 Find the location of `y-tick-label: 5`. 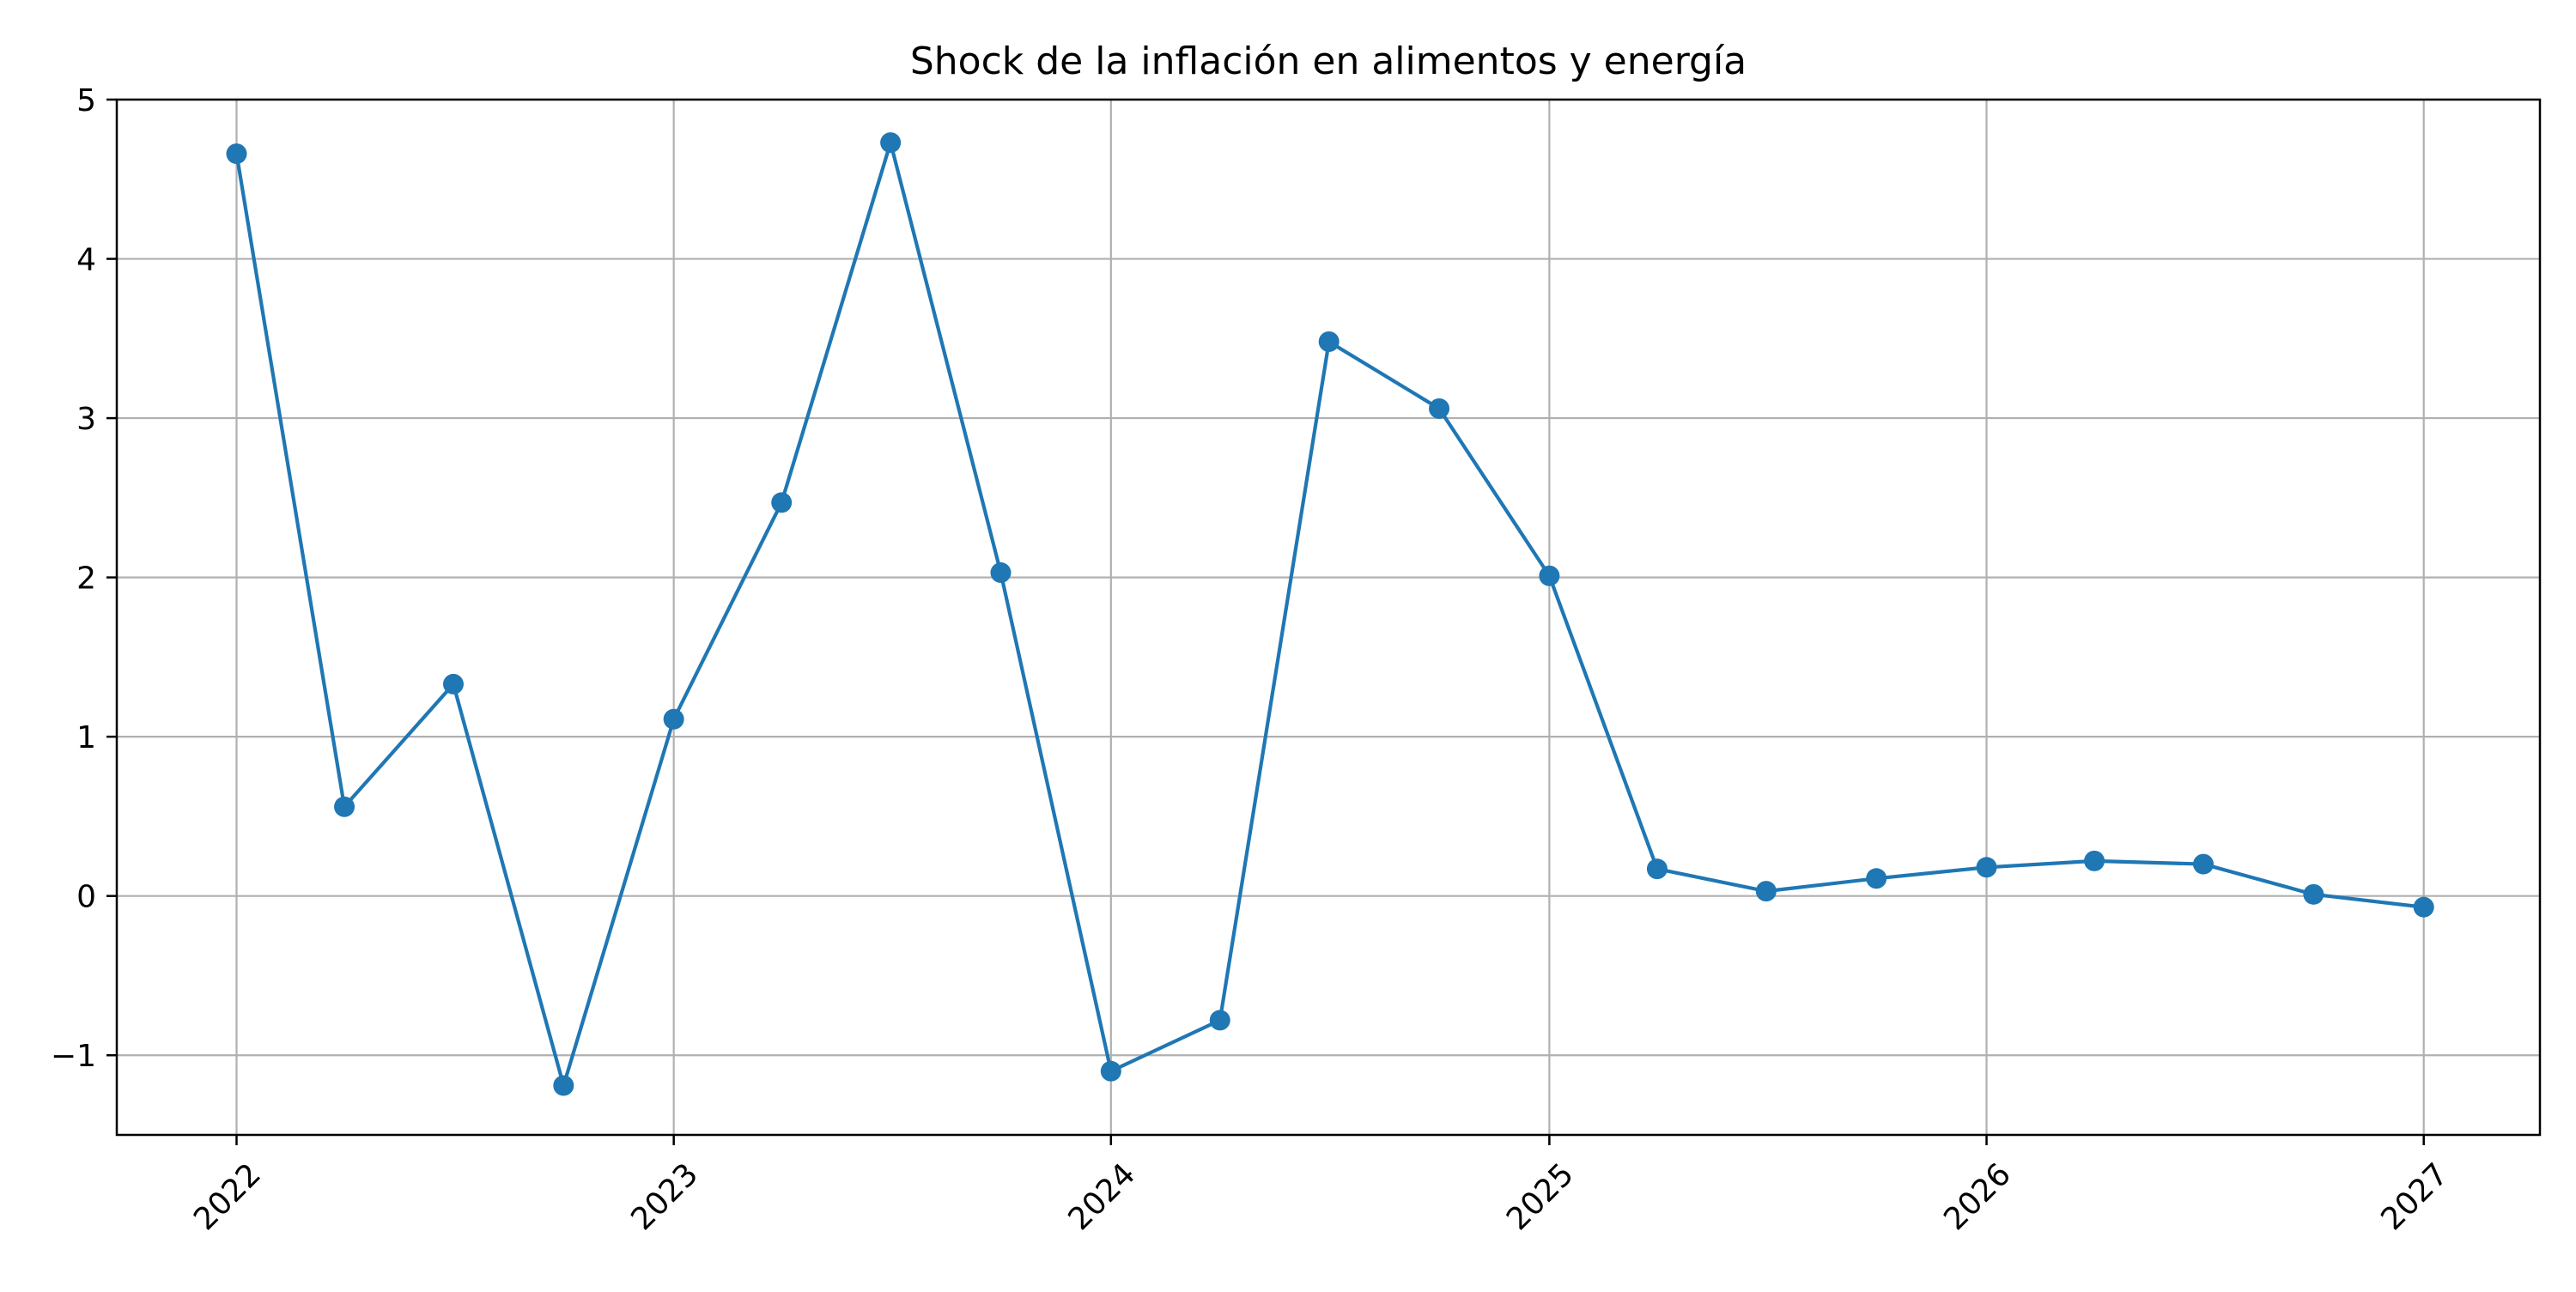

y-tick-label: 5 is located at coordinates (86, 100).